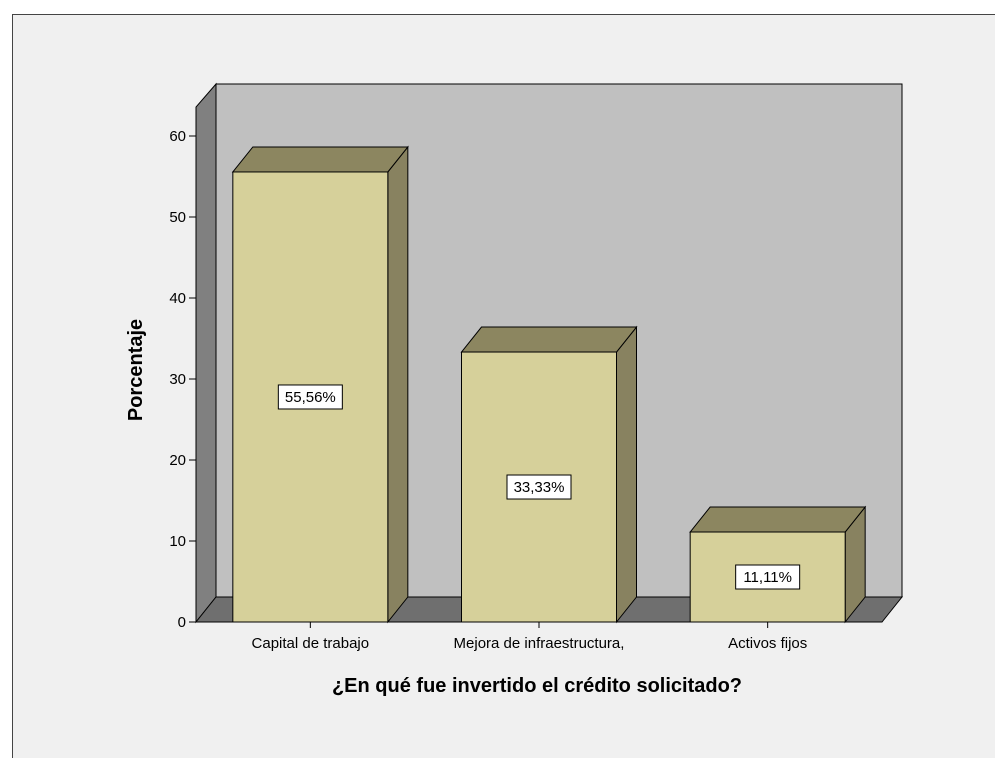  What do you see at coordinates (206, 353) in the screenshot?
I see `chart-side-wall` at bounding box center [206, 353].